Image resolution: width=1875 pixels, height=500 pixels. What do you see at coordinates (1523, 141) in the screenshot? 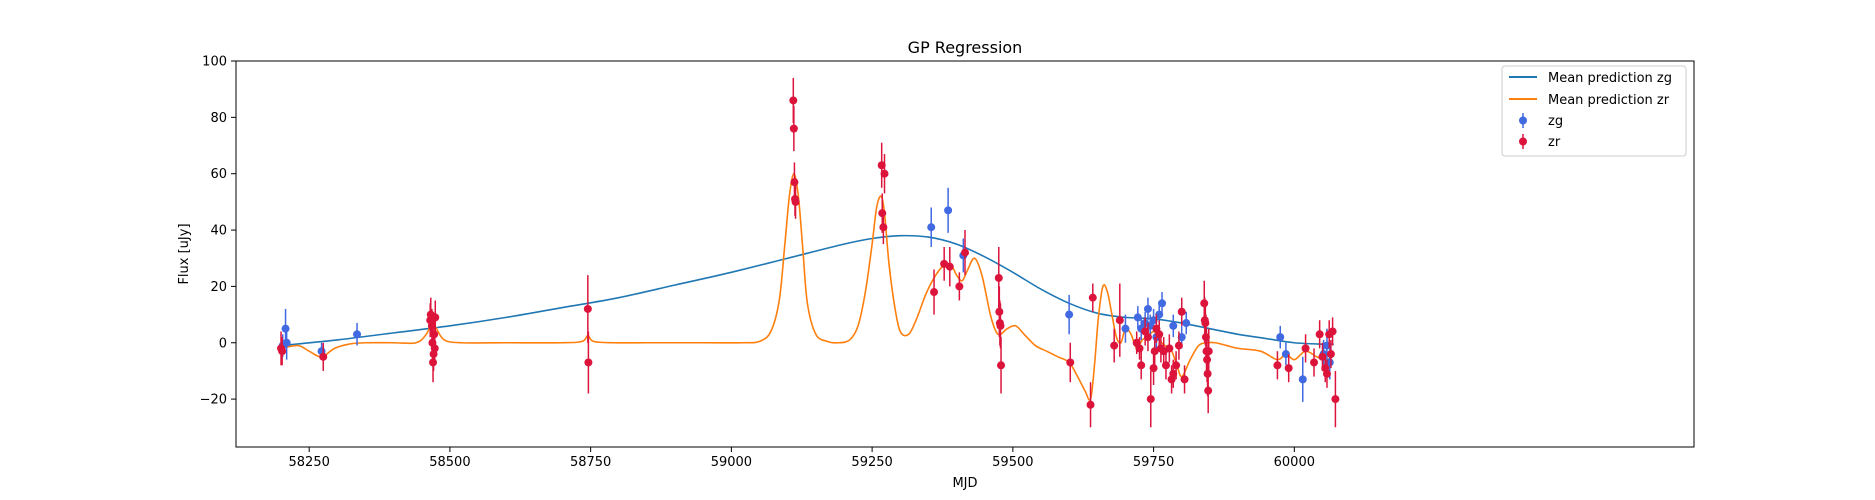
I see `legend-zr-marker` at bounding box center [1523, 141].